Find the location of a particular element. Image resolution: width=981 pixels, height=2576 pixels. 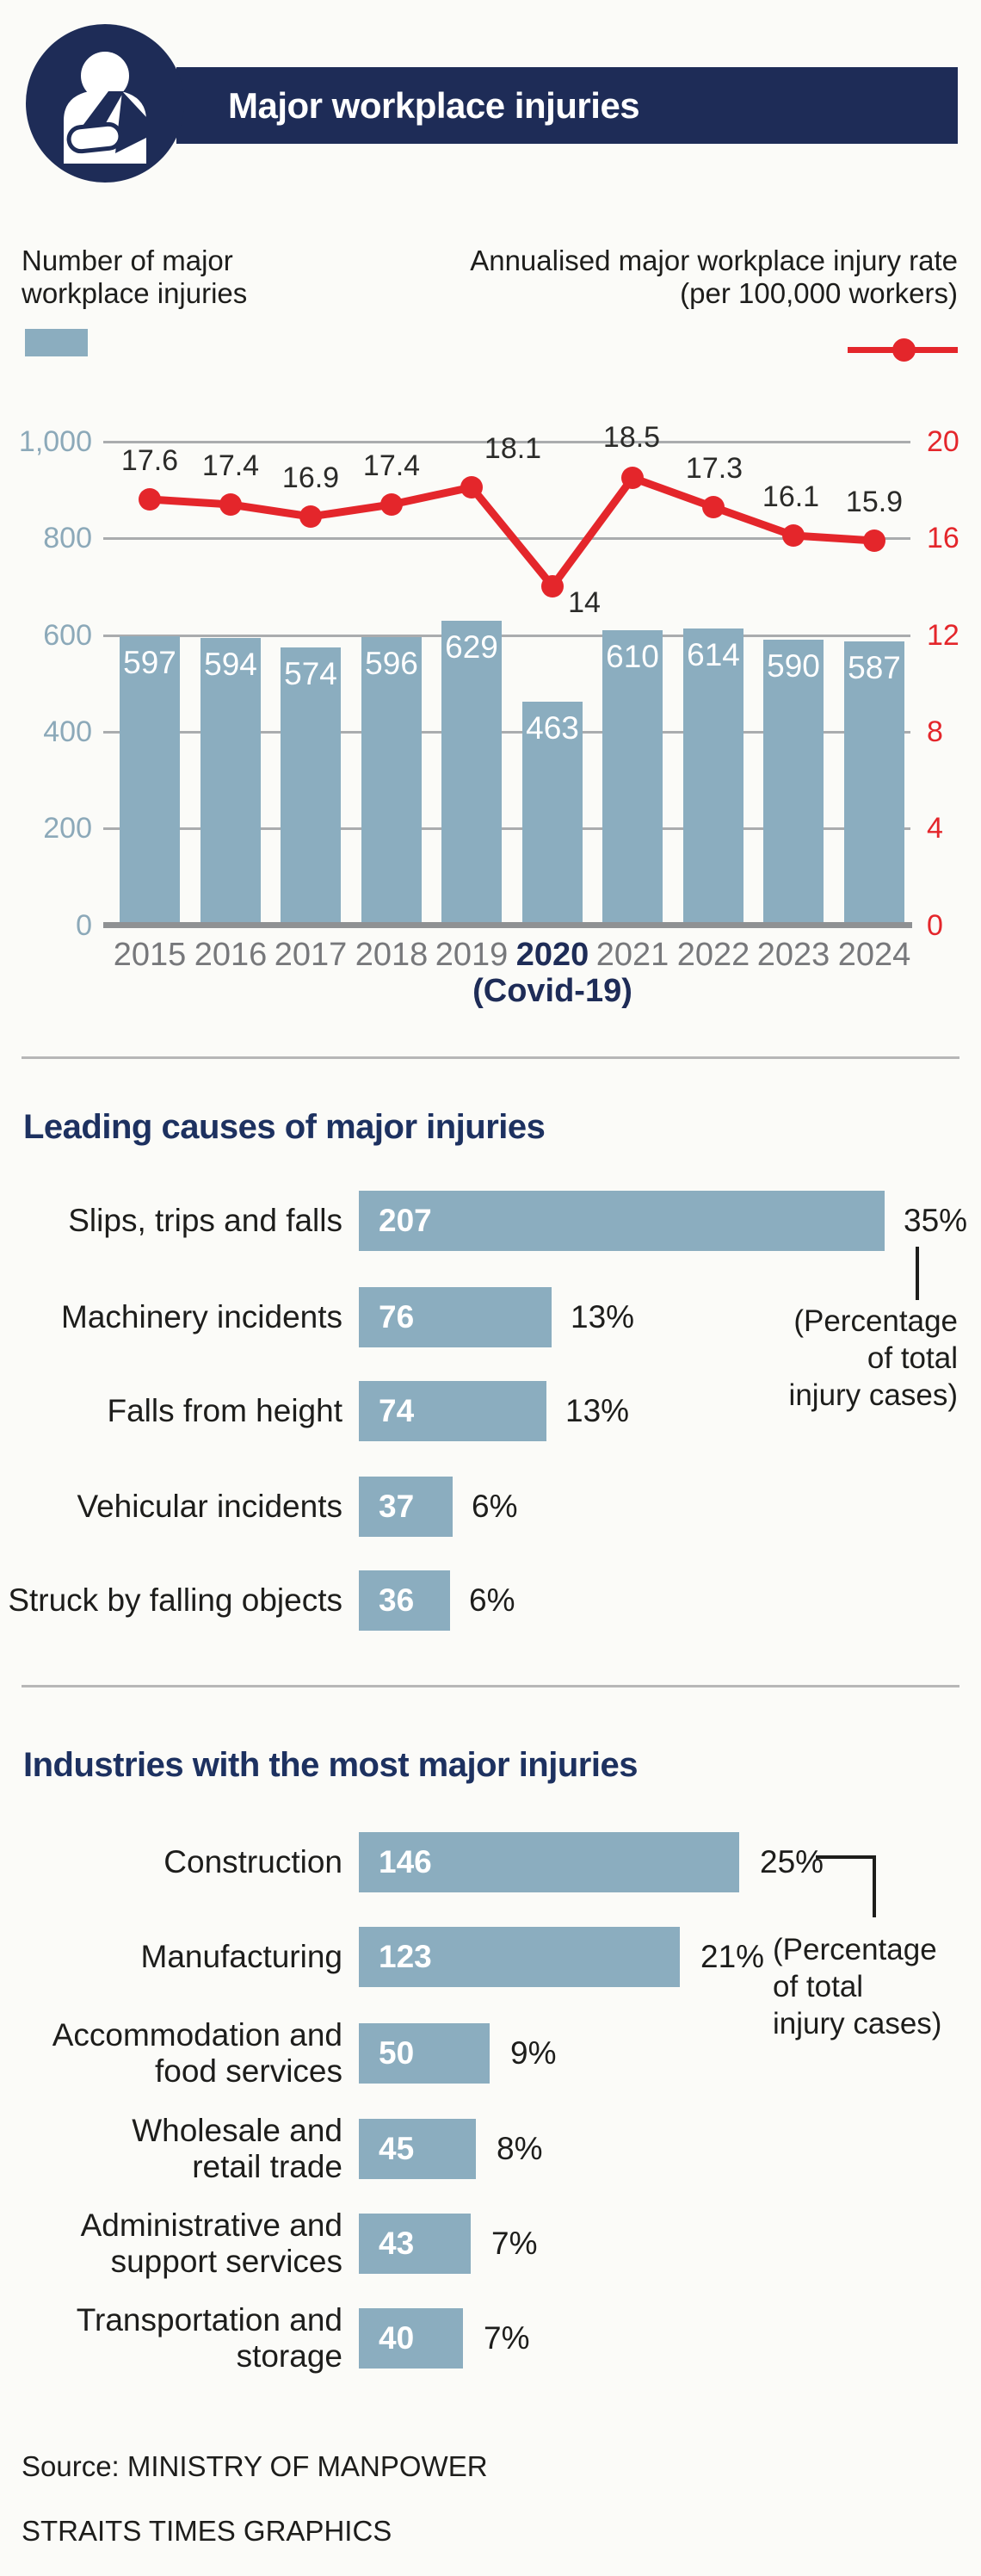

industry-bar: 43 is located at coordinates (415, 2244).